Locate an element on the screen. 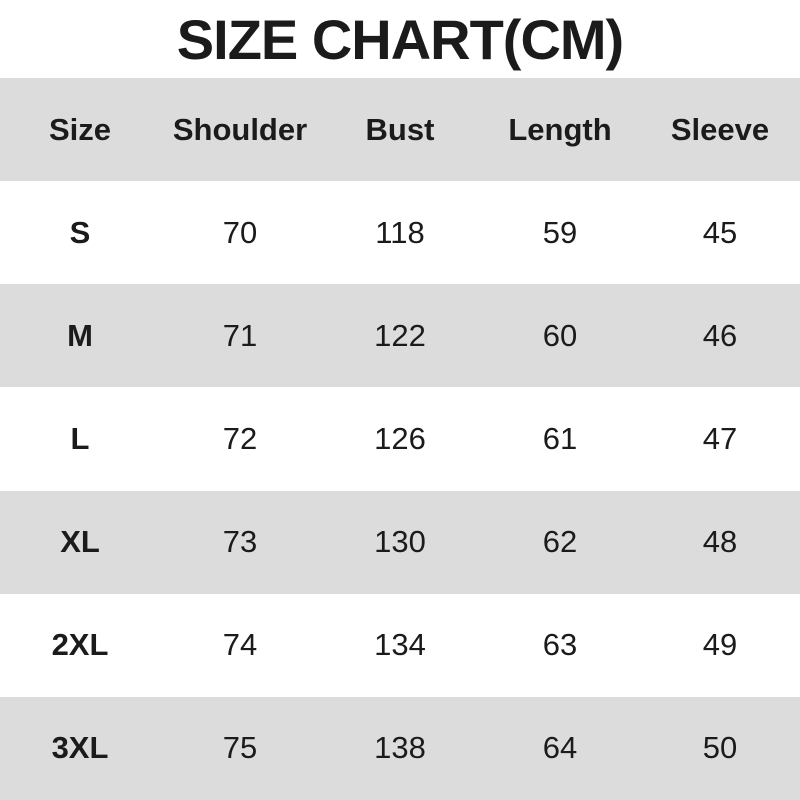 The image size is (800, 800). cell-bust: 130 is located at coordinates (400, 542).